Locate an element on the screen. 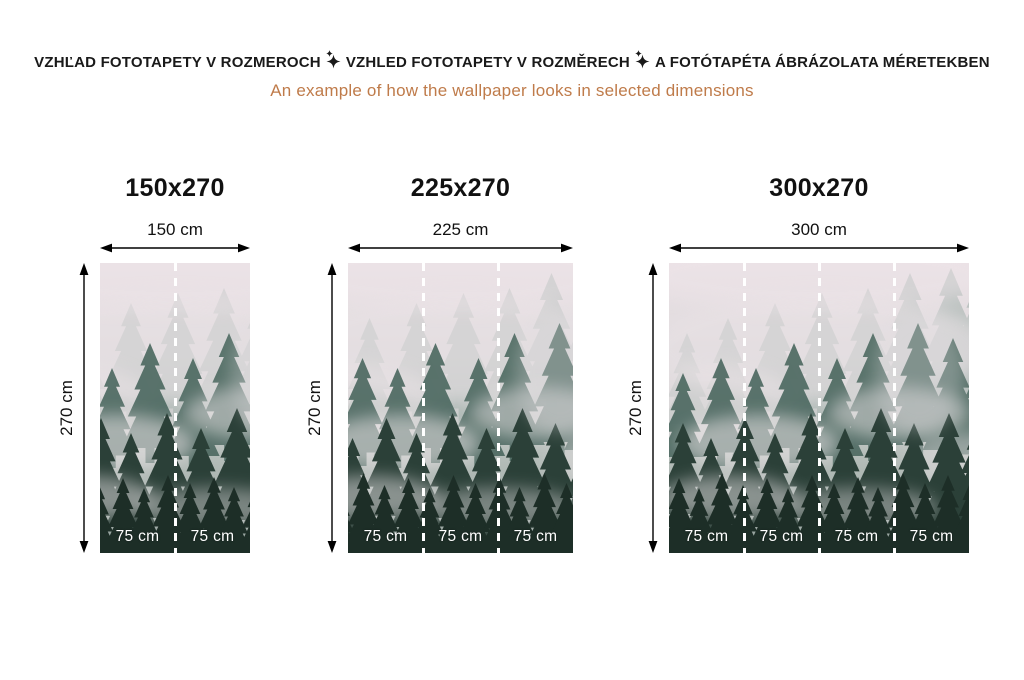  width-dimension-label: 300 cm is located at coordinates (819, 229).